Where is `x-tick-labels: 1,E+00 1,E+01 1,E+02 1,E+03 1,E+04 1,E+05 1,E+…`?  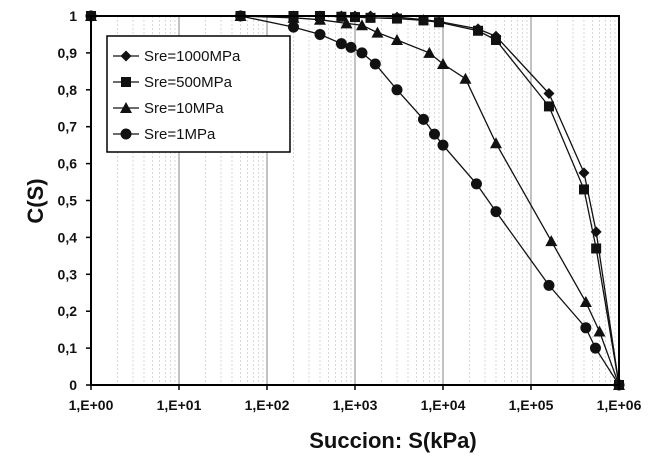
x-tick-labels: 1,E+00 1,E+01 1,E+02 1,E+03 1,E+04 1,E+05 1,E+… is located at coordinates (355, 399).